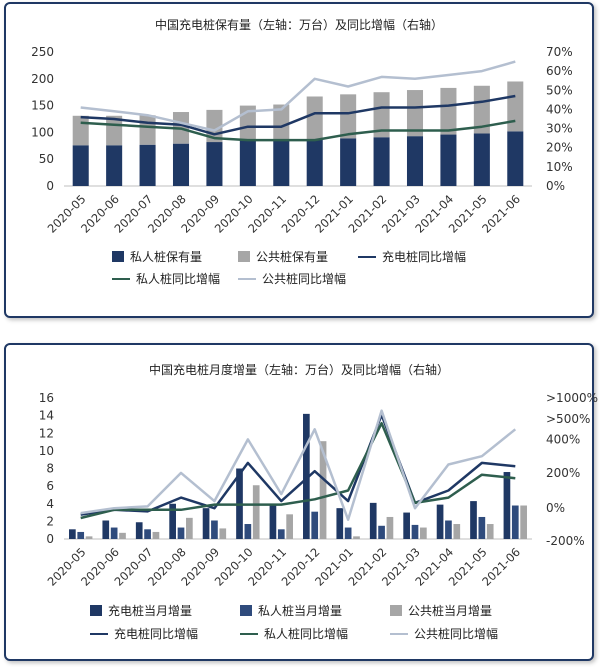 This screenshot has width=600, height=667. What do you see at coordinates (292, 257) in the screenshot?
I see `legend-label: 公共桩保有量` at bounding box center [292, 257].